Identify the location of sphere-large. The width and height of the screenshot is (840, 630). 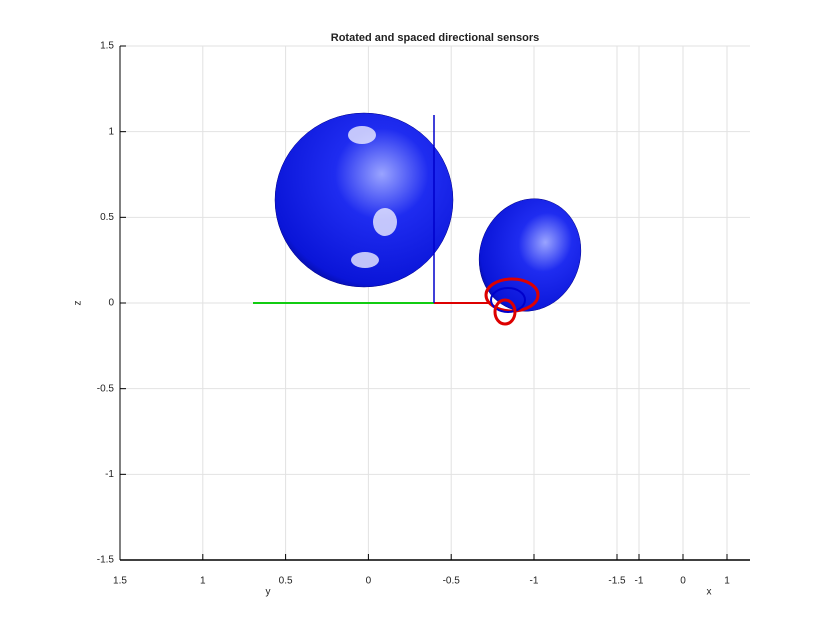
(364, 200).